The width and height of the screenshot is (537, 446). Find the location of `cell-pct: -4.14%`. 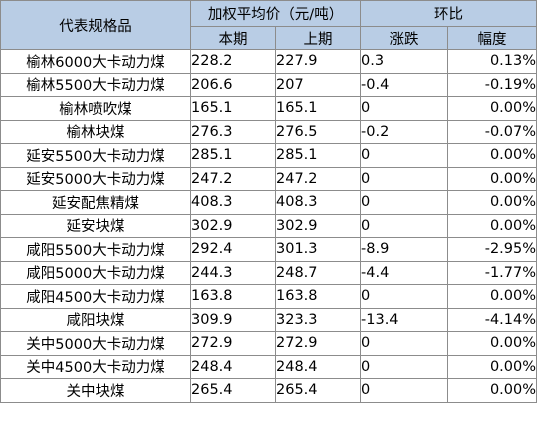

cell-pct: -4.14% is located at coordinates (492, 319).